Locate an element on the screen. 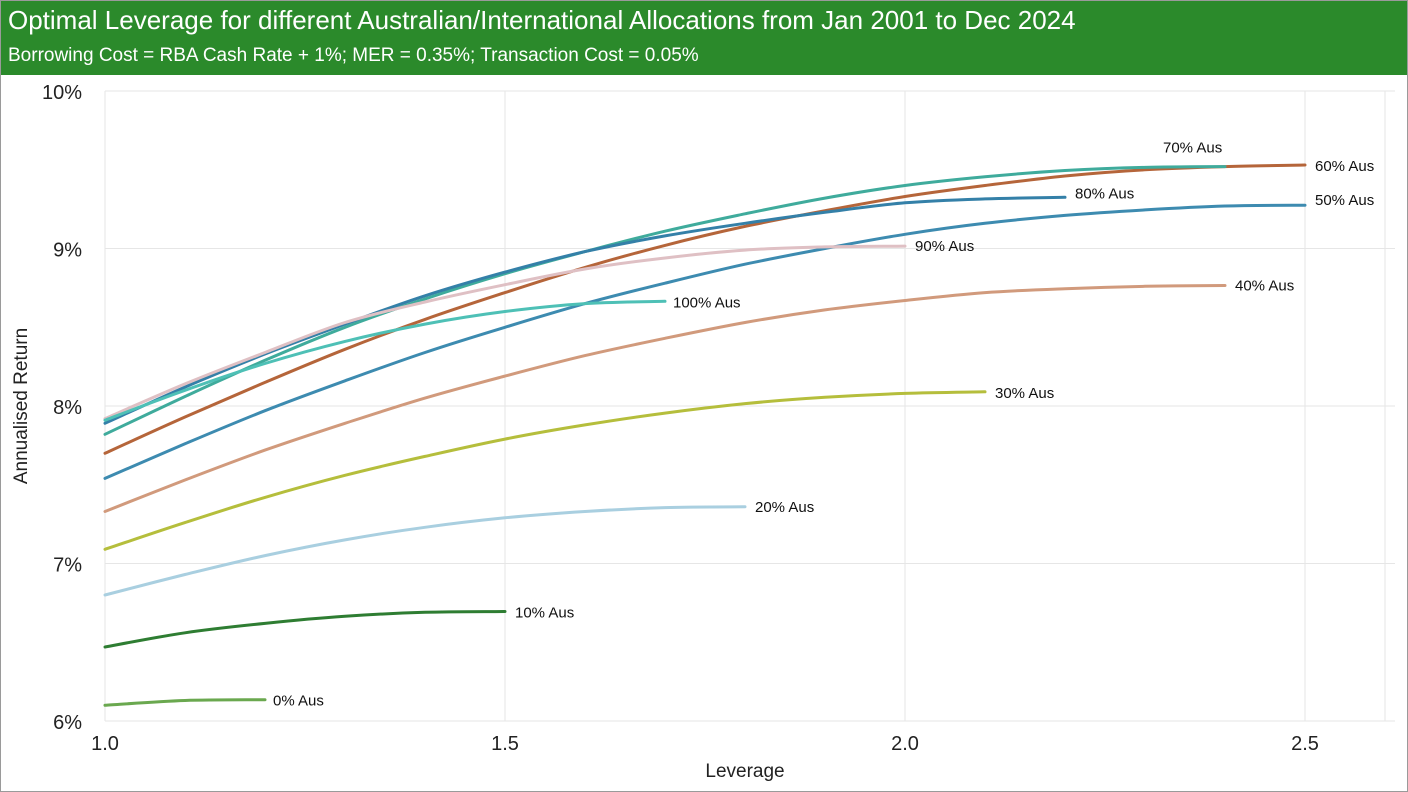 This screenshot has height=792, width=1408. x-tick-label: 2.5 is located at coordinates (1305, 744).